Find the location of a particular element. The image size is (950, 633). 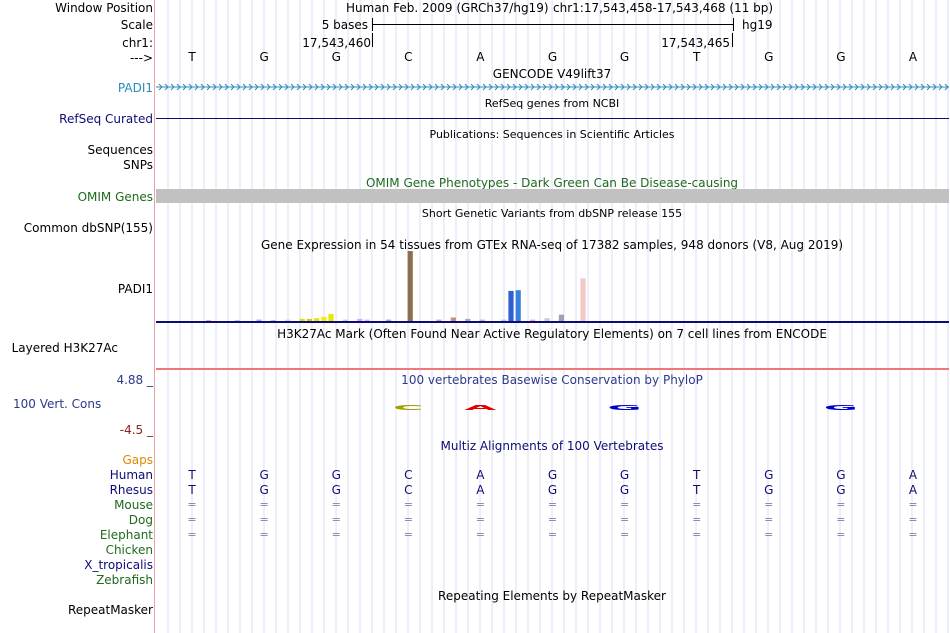

gencode-track-label: PADI1 is located at coordinates (135, 88).